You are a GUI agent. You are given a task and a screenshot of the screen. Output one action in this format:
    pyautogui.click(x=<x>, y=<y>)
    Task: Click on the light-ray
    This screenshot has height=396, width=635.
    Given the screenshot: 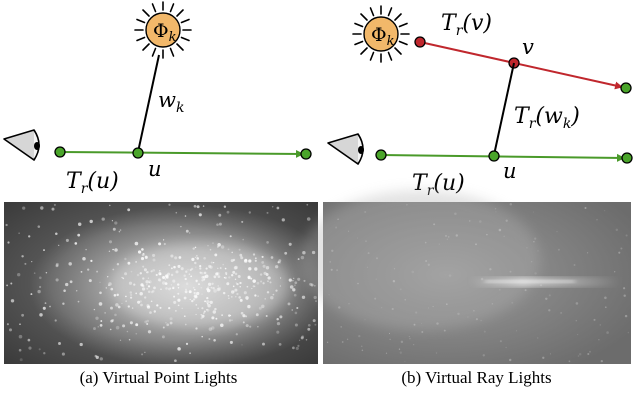 What is the action you would take?
    pyautogui.click(x=521, y=65)
    